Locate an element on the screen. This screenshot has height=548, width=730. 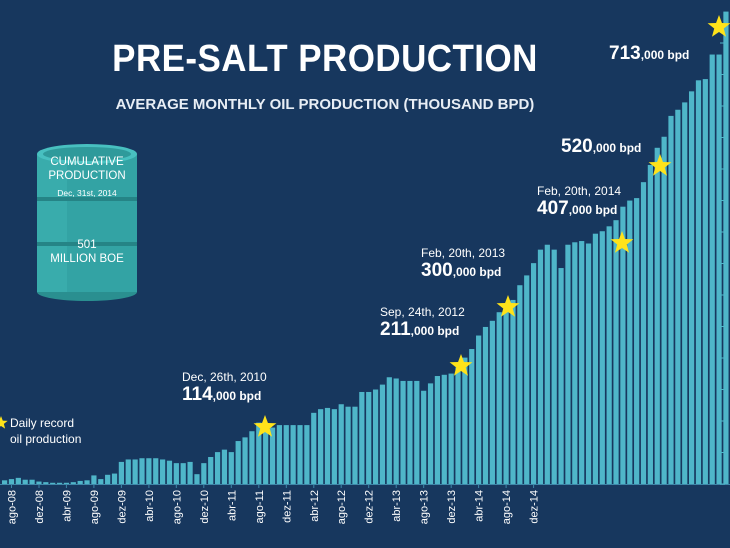
record-annotation-1: Dec, 26th, 2010 114,000 bpd is located at coordinates (224, 388).